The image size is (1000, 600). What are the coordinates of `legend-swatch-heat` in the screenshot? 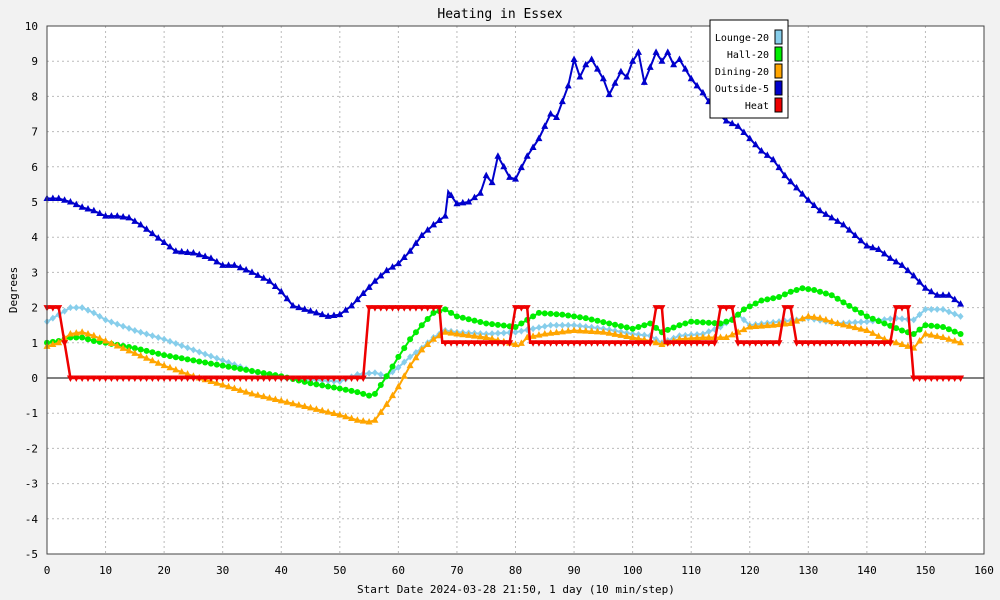 It's located at (778, 105).